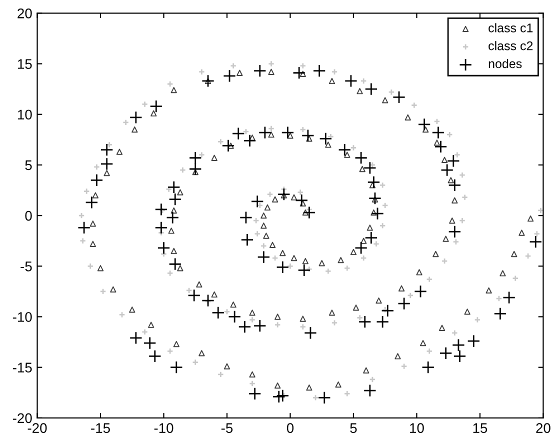  What do you see at coordinates (417, 428) in the screenshot?
I see `x-tick-label: 10` at bounding box center [417, 428].